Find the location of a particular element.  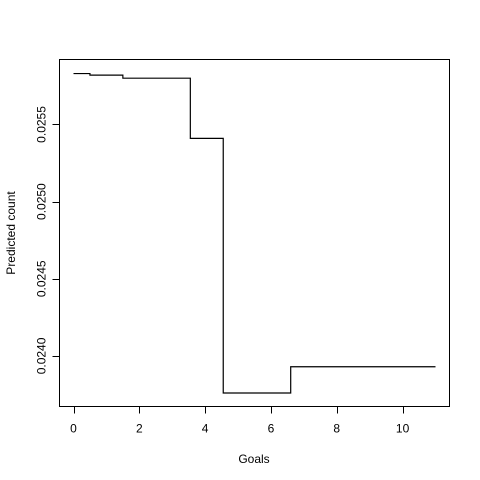

y-tick-label: 0.0245 is located at coordinates (42, 278).